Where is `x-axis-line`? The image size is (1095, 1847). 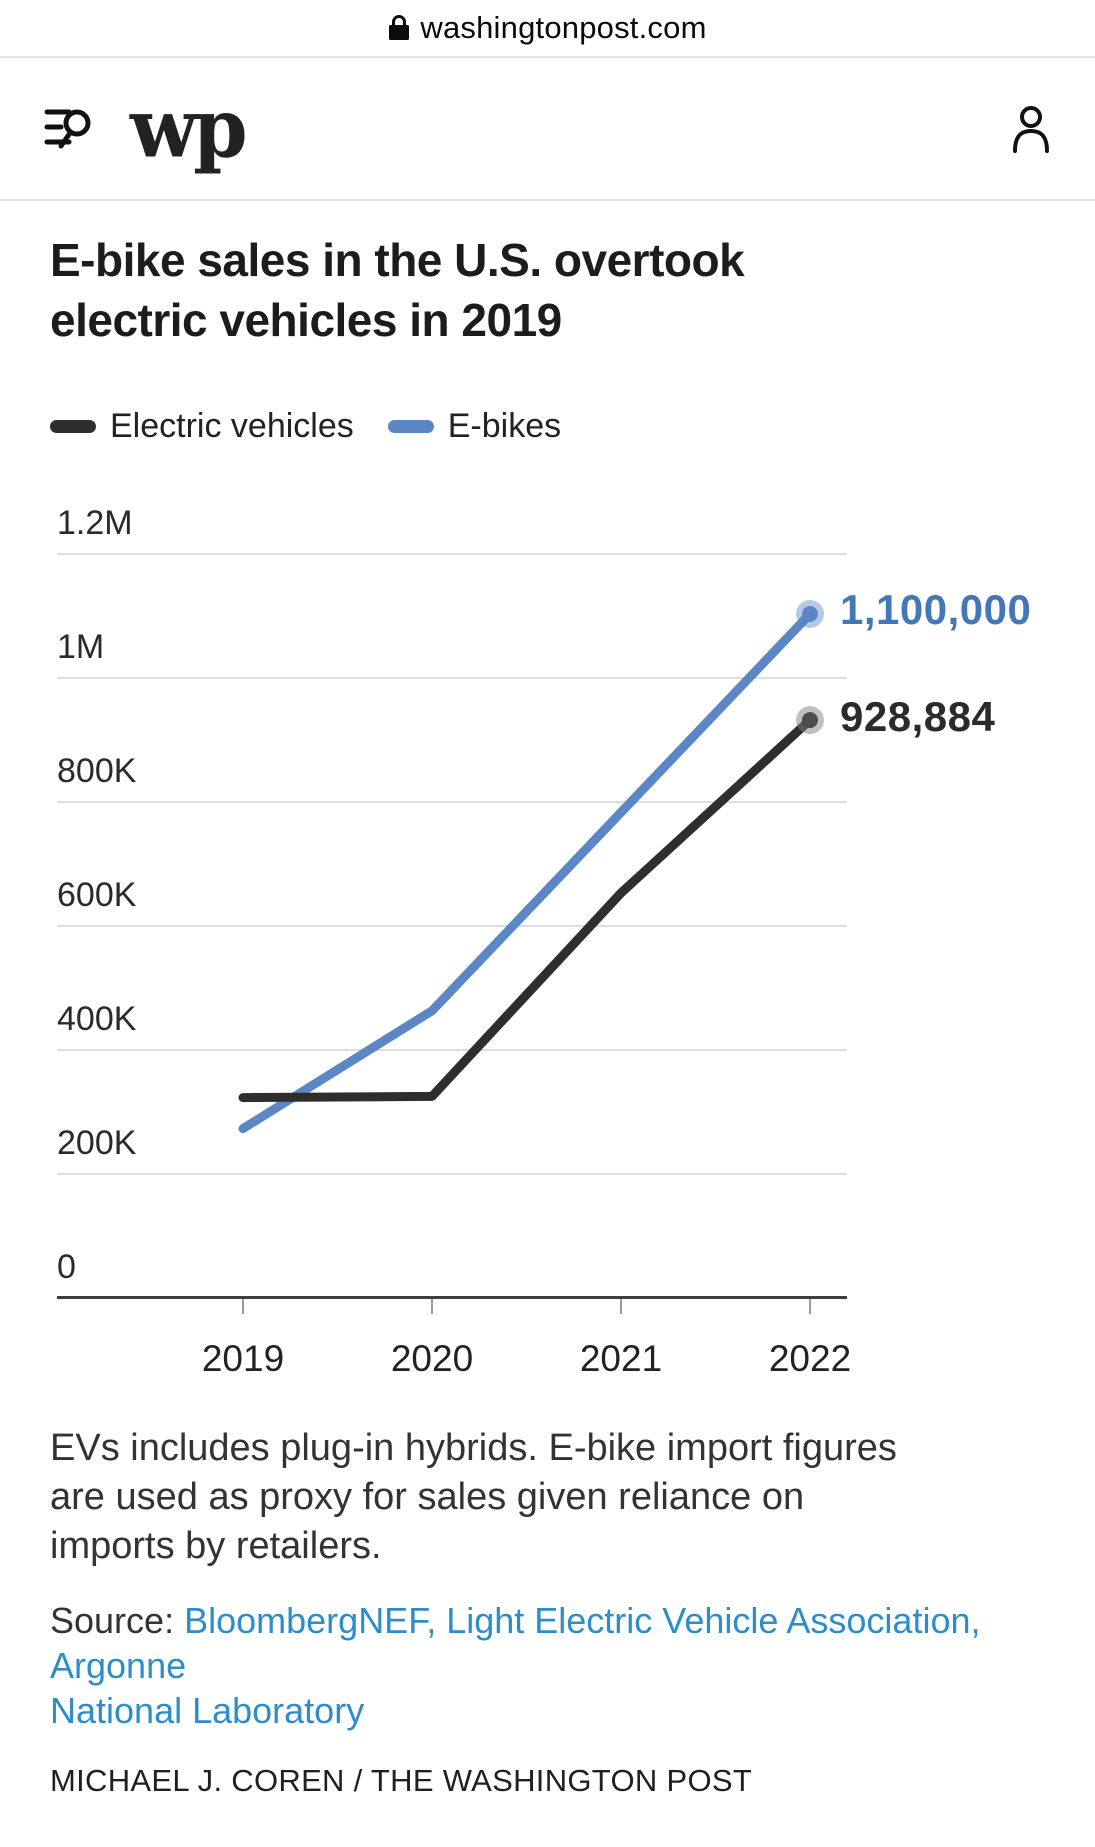 x-axis-line is located at coordinates (452, 1297).